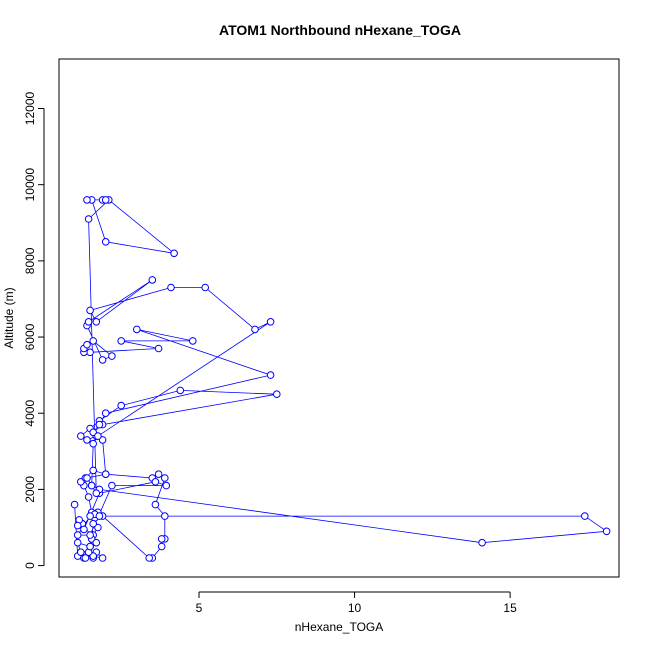 The width and height of the screenshot is (650, 650). What do you see at coordinates (30, 109) in the screenshot?
I see `y-tick-label: 12000` at bounding box center [30, 109].